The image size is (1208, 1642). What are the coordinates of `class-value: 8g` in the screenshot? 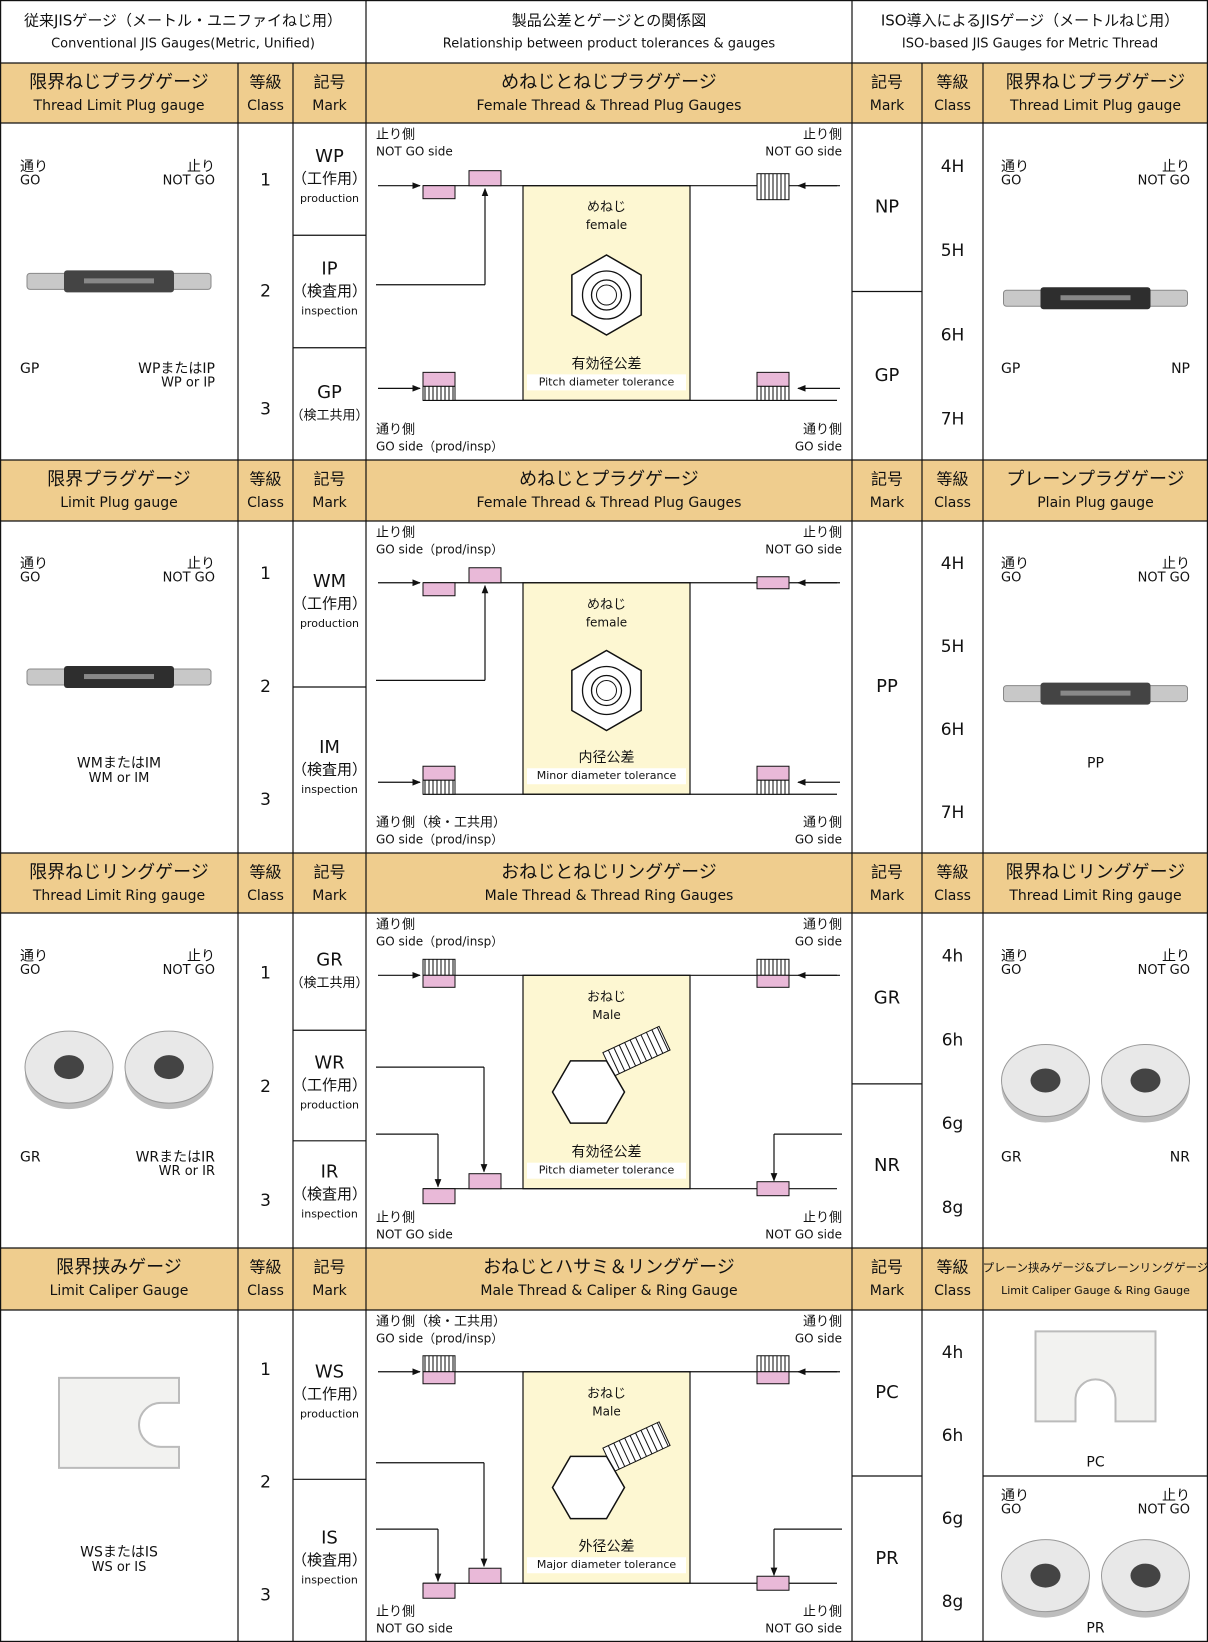 It's located at (953, 1208).